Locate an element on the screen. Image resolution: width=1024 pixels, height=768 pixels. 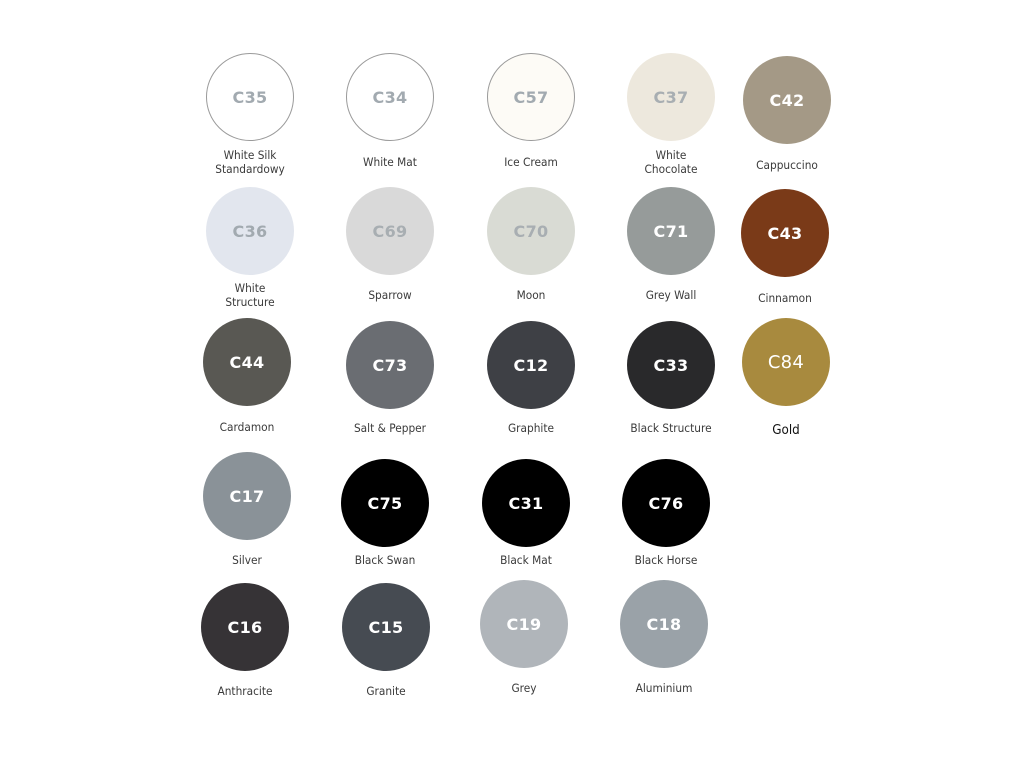
color-swatch-c19: C19 is located at coordinates (524, 624).